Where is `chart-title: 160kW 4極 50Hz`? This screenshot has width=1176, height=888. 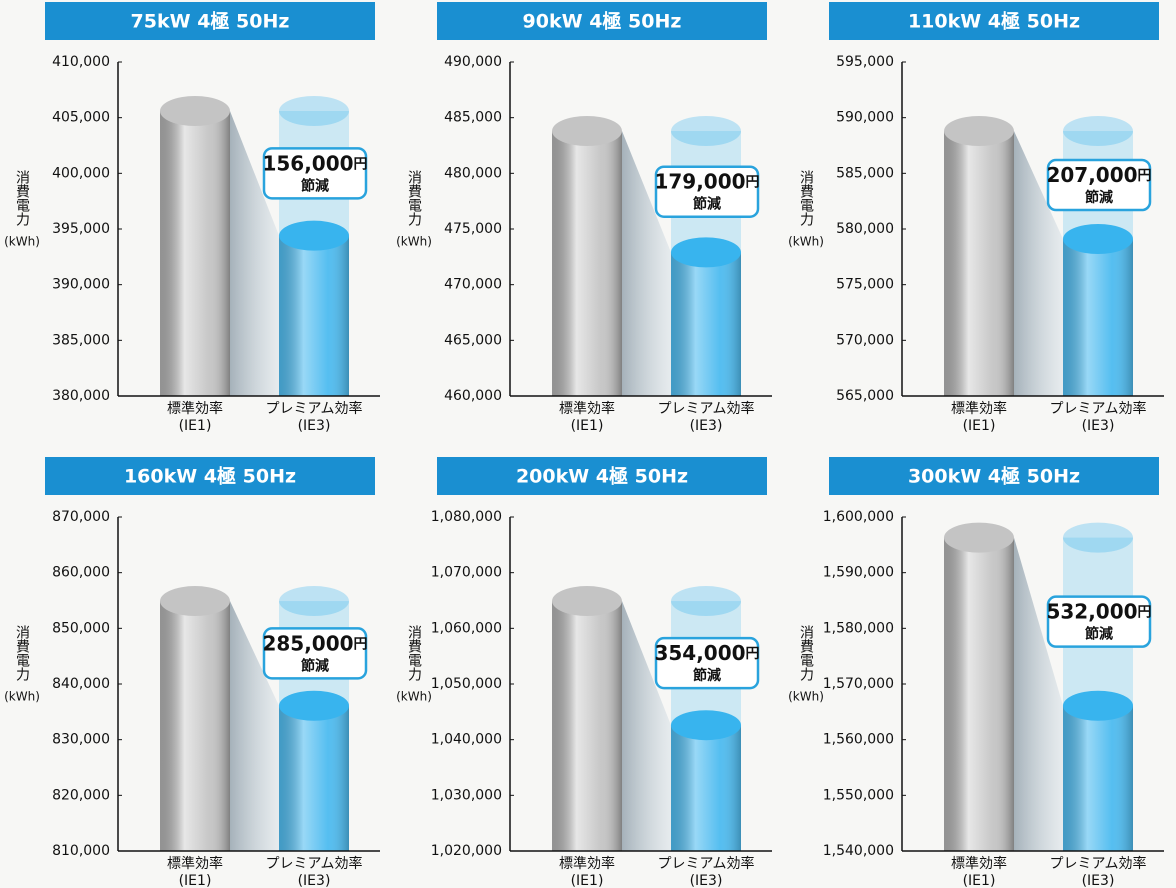 chart-title: 160kW 4極 50Hz is located at coordinates (210, 476).